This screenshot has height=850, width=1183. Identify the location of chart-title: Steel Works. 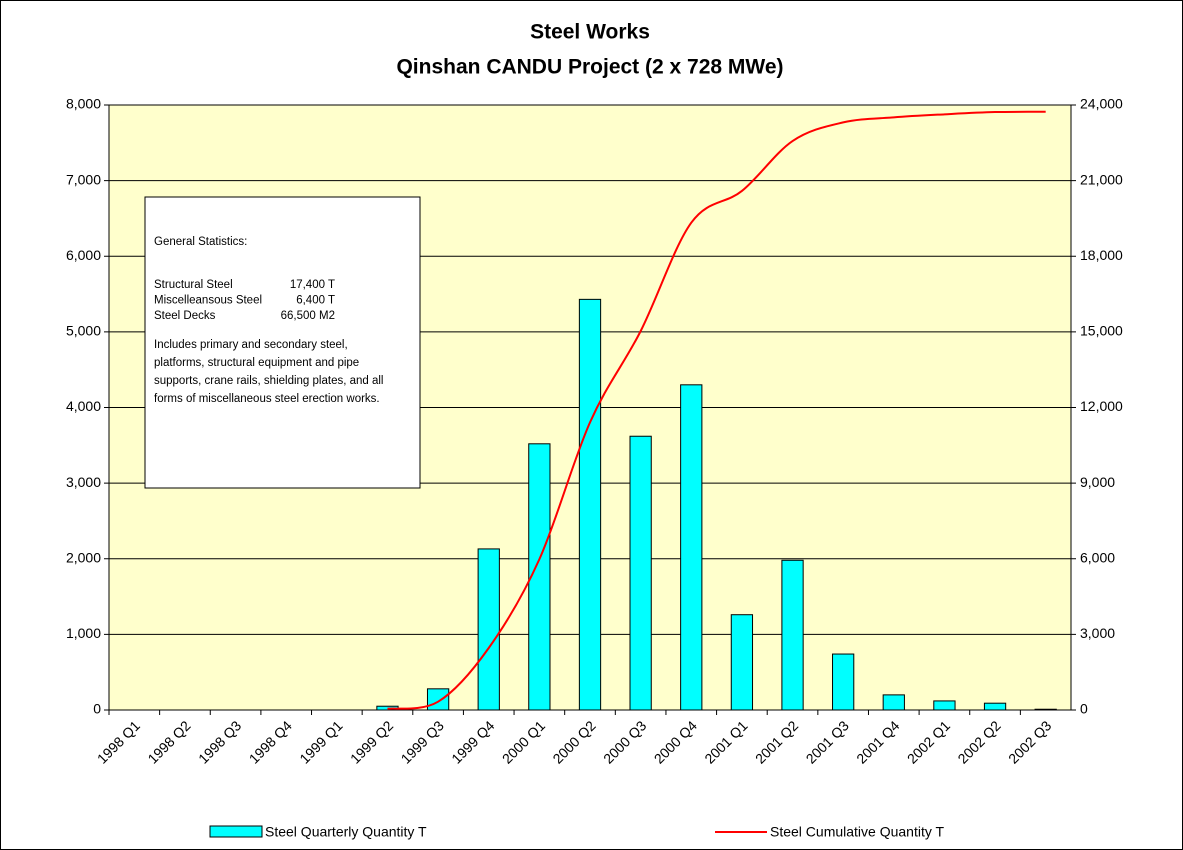
(590, 32).